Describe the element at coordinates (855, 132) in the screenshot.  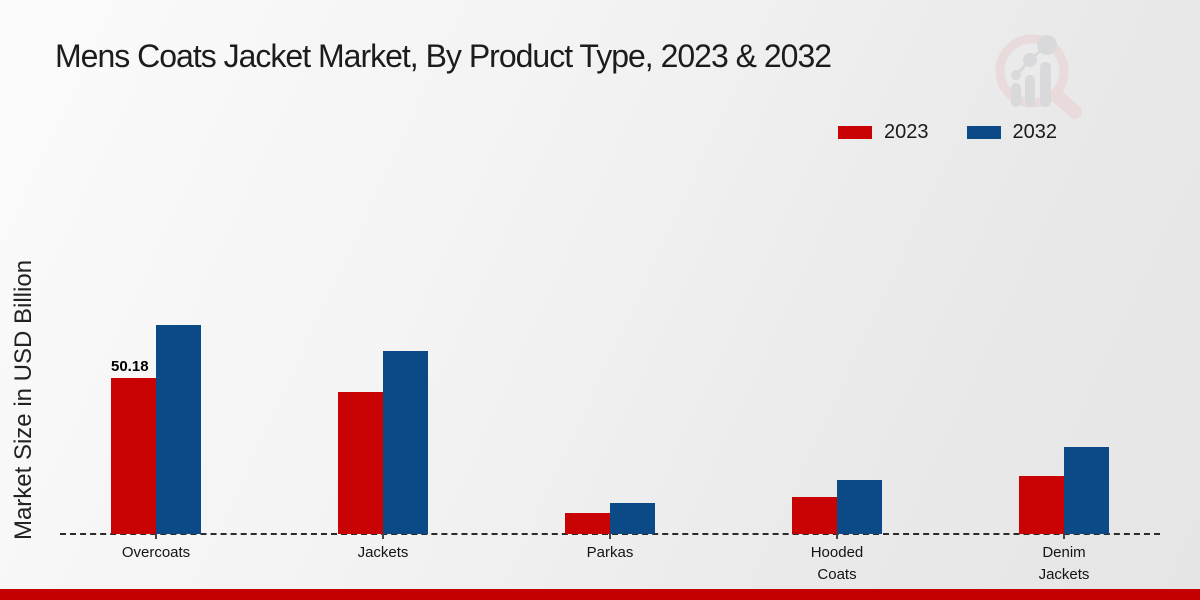
I see `legend-swatch-2023` at that location.